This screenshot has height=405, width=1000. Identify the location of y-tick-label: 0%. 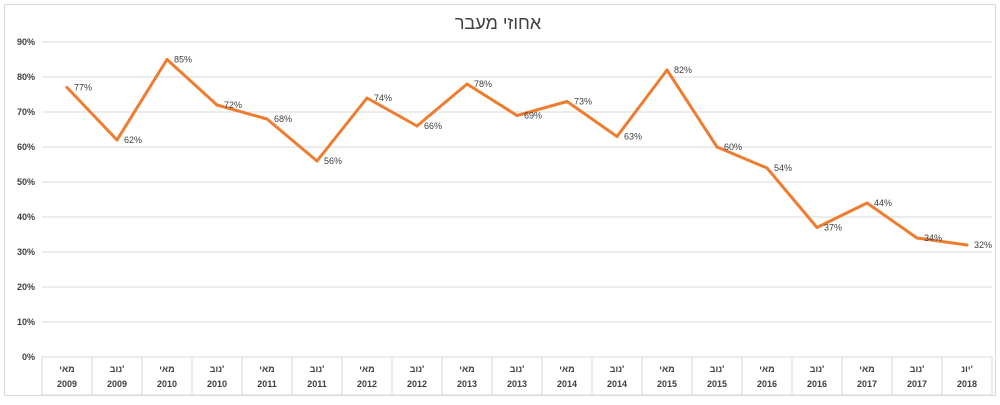
(28, 357).